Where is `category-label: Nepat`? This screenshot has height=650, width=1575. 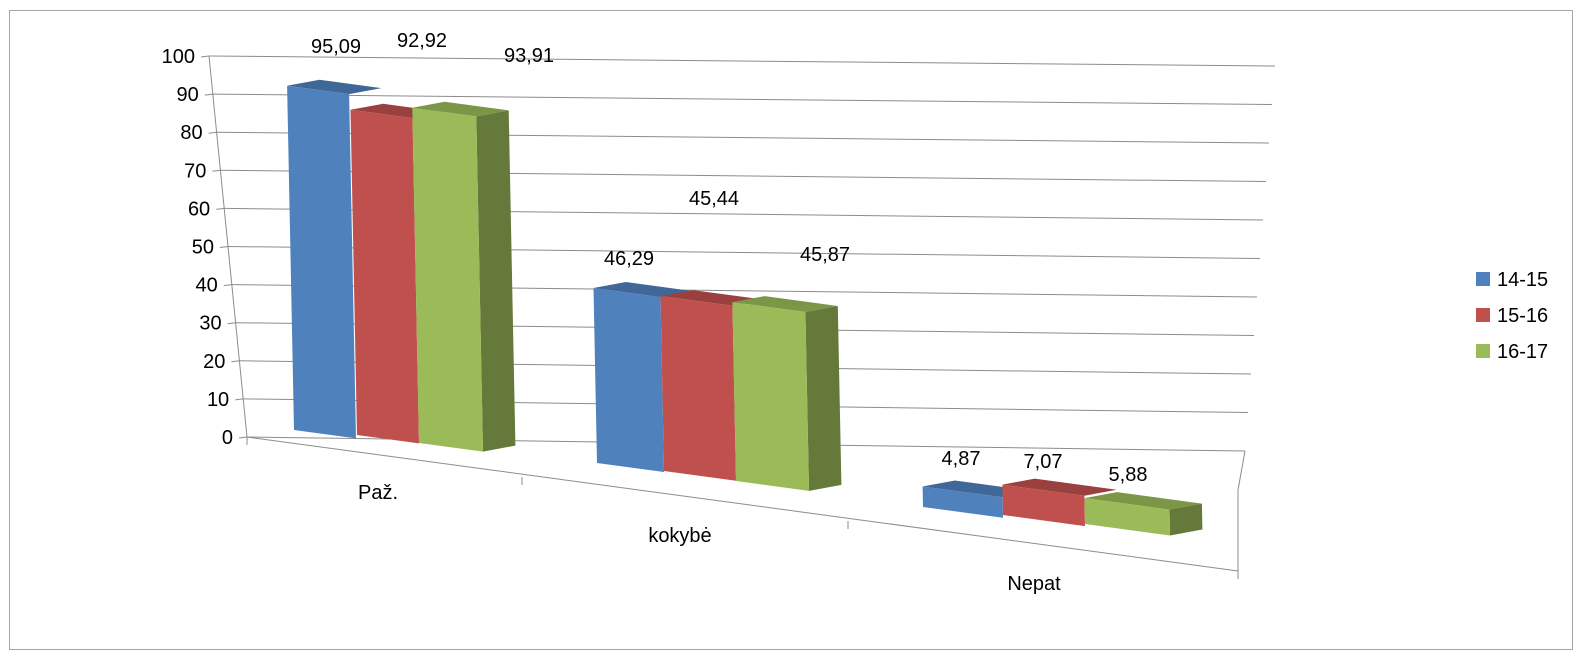 category-label: Nepat is located at coordinates (1034, 584).